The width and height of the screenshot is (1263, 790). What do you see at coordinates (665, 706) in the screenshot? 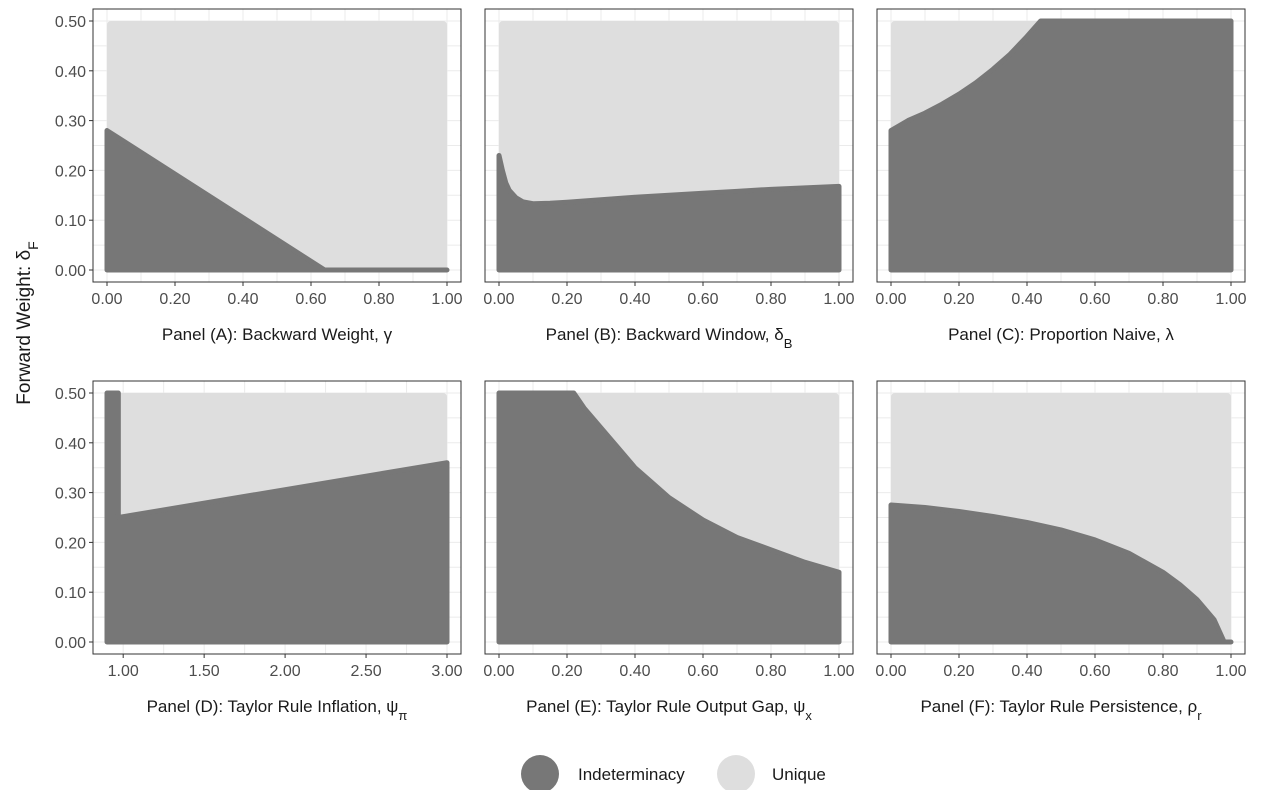
I see `x-axis-title-text: Panel (E): Taylor Rule Output Gap, ψ` at bounding box center [665, 706].